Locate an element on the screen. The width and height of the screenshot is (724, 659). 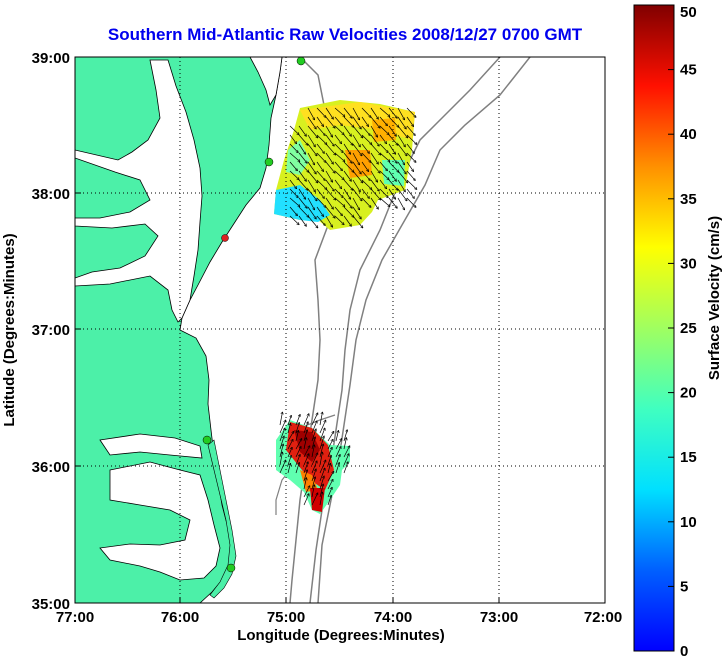
colorbar-ticks: 0 5 10 15 20 25 30 35 40 45 50 is located at coordinates (682, 331).